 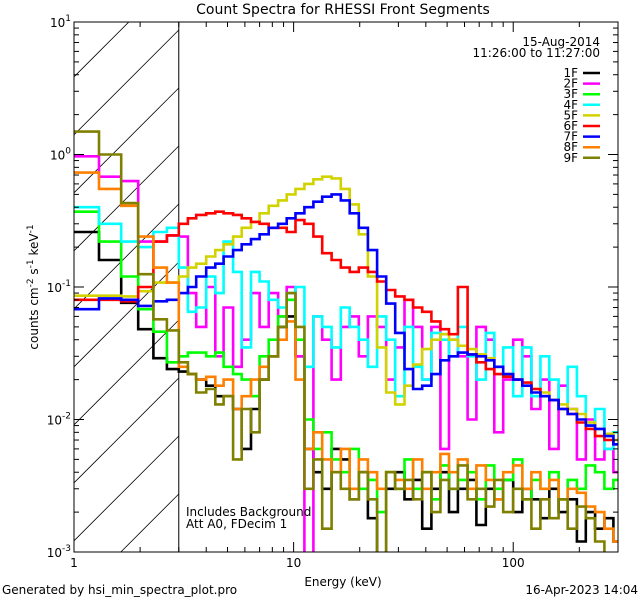 I want to click on legend-label-1F: 1F, so click(x=570, y=73).